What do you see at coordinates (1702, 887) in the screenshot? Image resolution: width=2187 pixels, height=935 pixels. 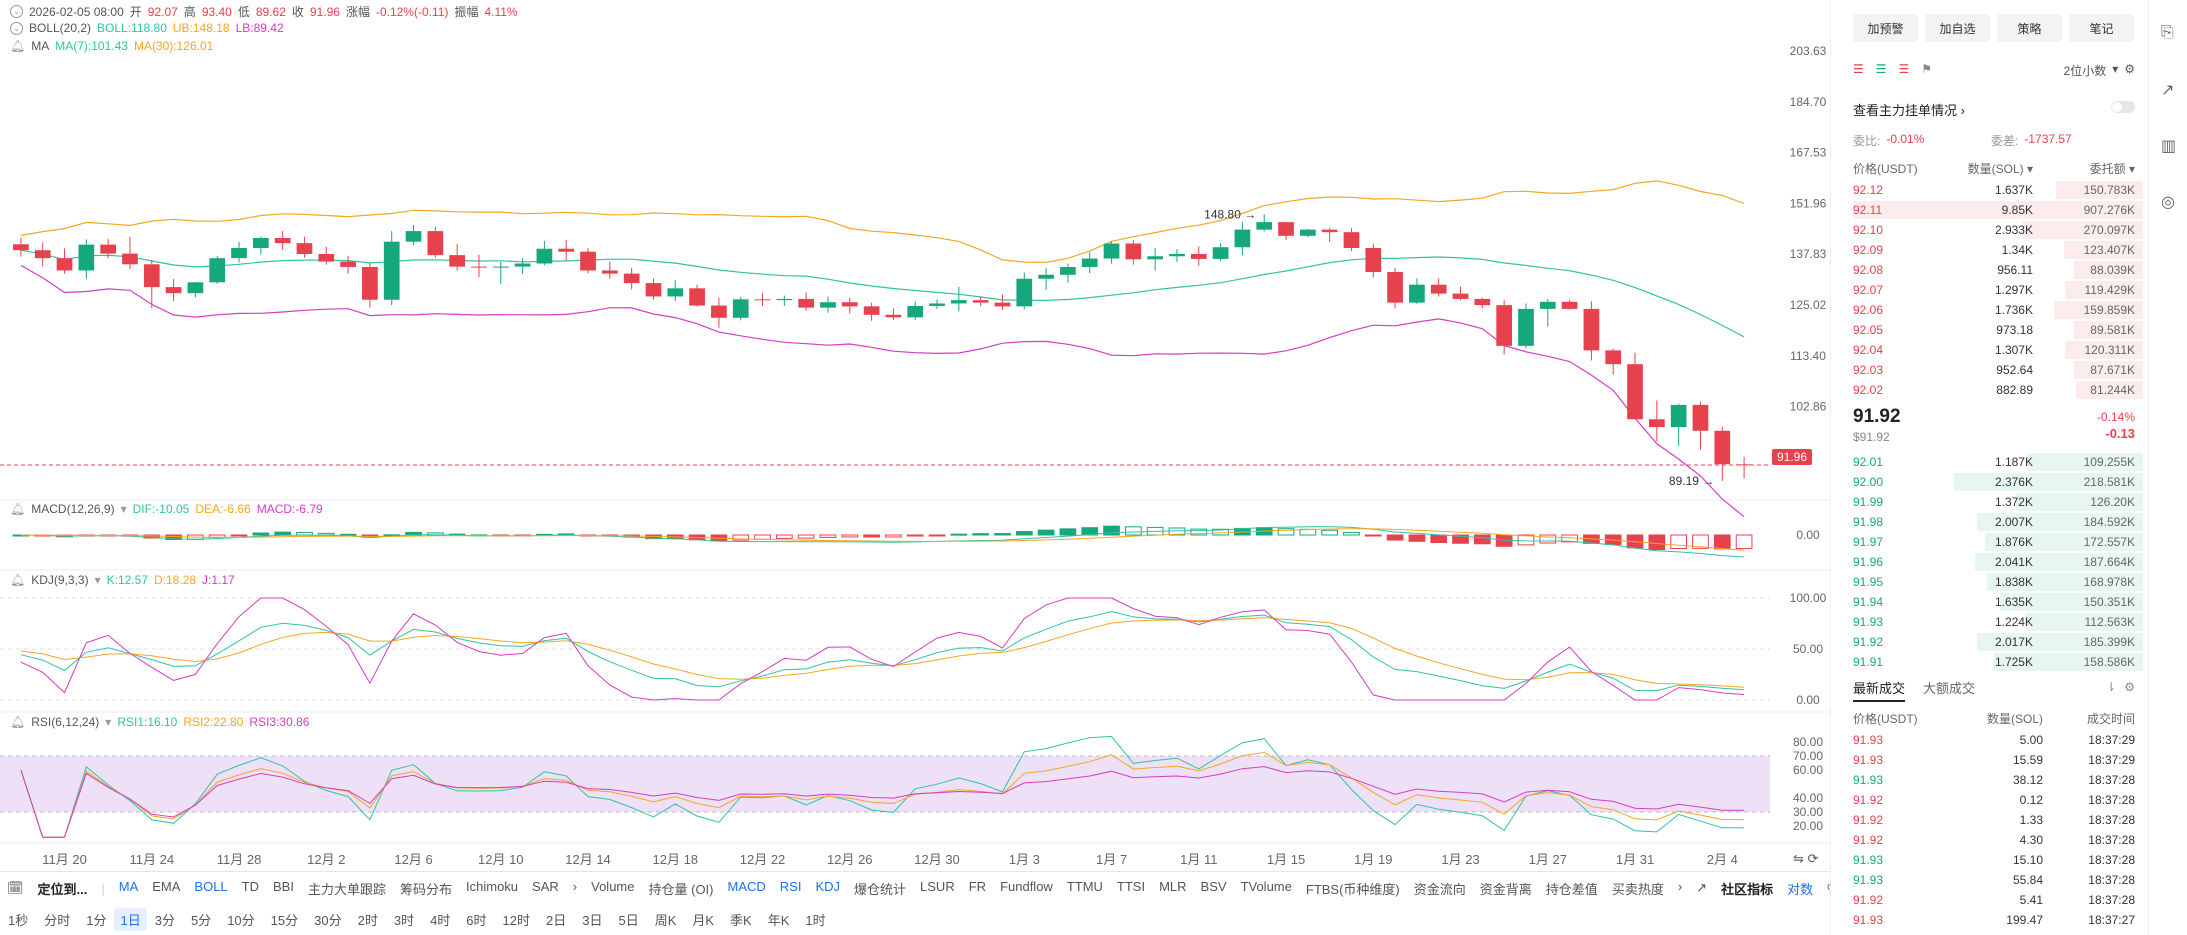 I see `share-icon: ↗` at bounding box center [1702, 887].